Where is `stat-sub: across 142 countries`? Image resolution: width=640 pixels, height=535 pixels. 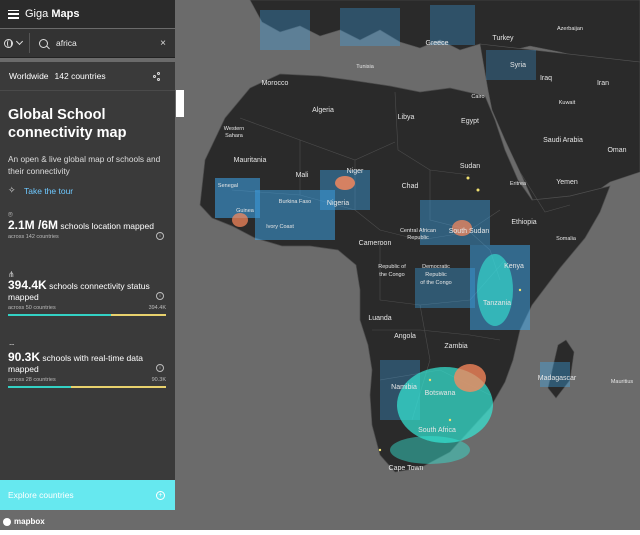
stat-sub: across 142 countries is located at coordinates (33, 237).